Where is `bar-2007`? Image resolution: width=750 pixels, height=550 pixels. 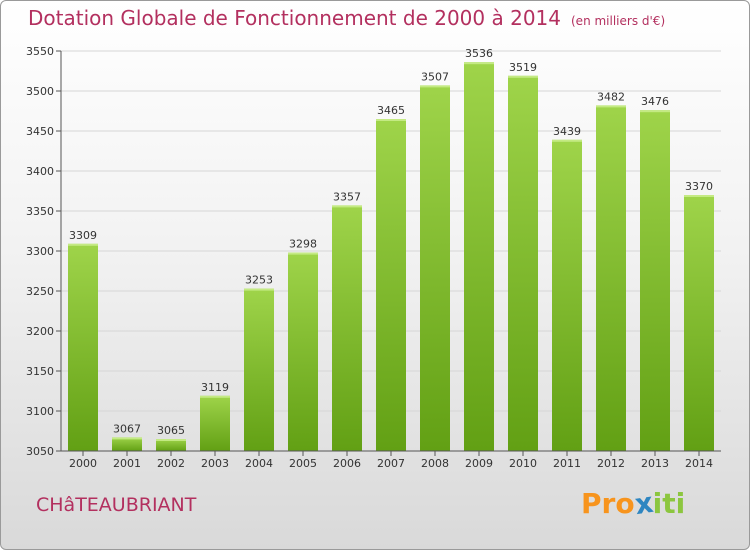 bar-2007 is located at coordinates (391, 285).